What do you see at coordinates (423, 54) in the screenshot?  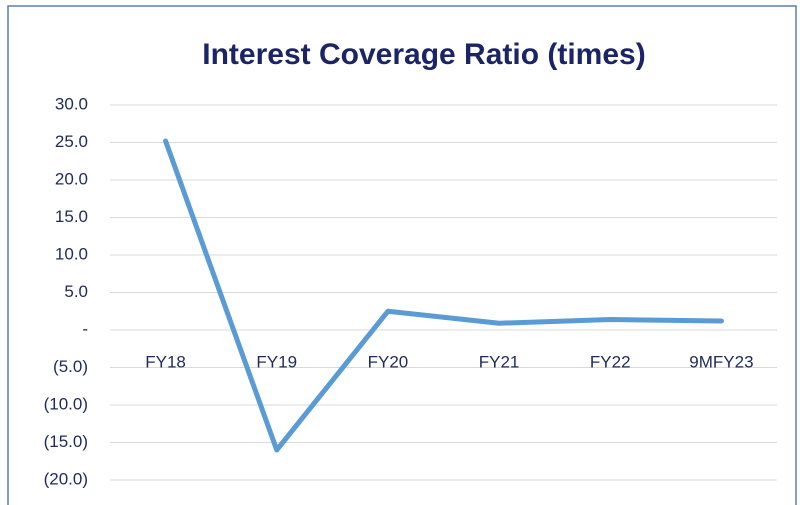 I see `chart-title: Interest Coverage Ratio (times)` at bounding box center [423, 54].